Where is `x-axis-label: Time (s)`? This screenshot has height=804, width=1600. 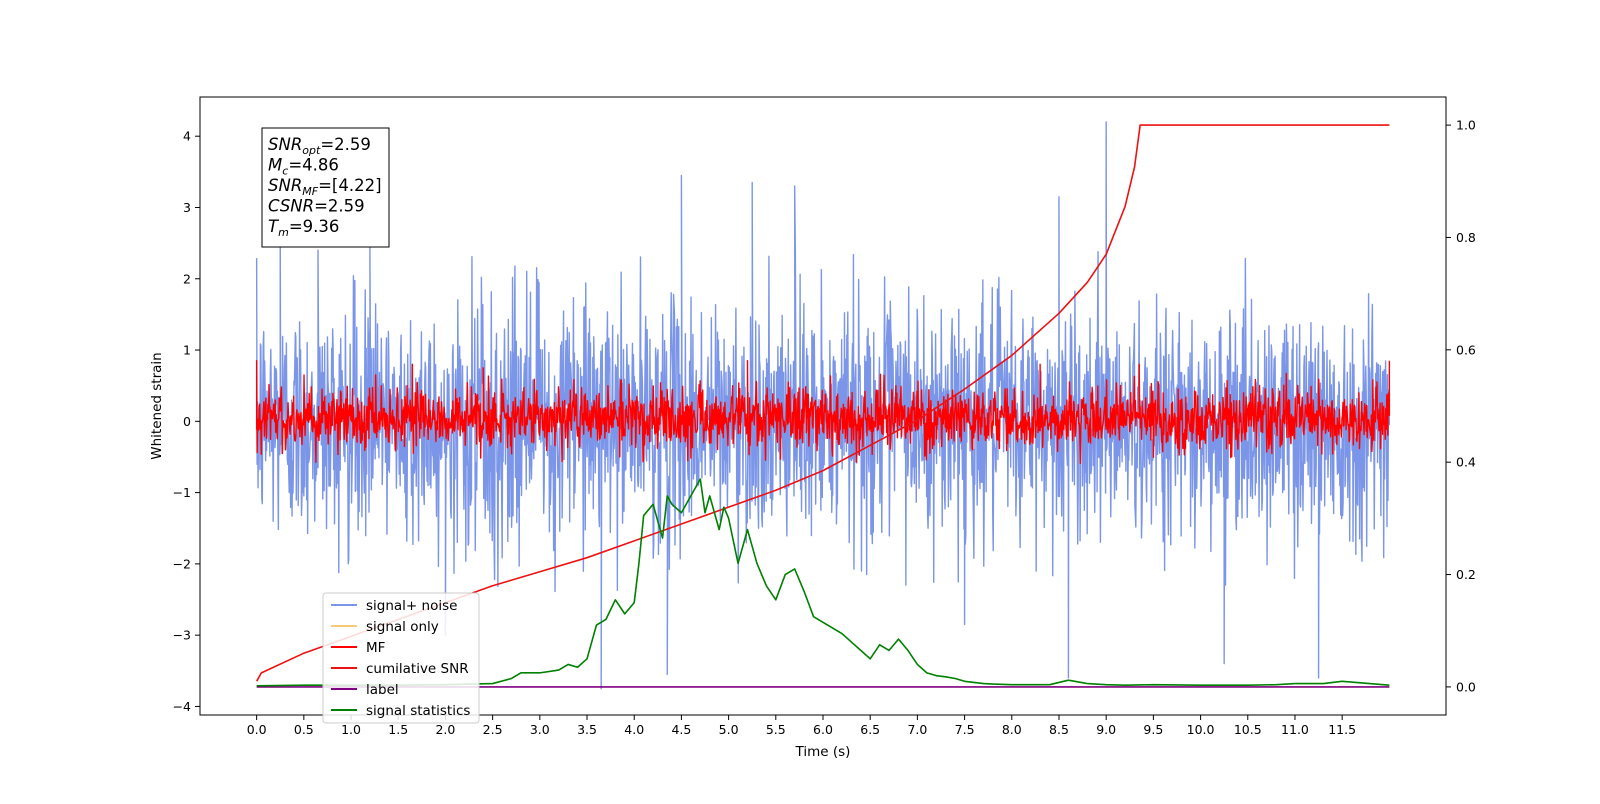 x-axis-label: Time (s) is located at coordinates (823, 752).